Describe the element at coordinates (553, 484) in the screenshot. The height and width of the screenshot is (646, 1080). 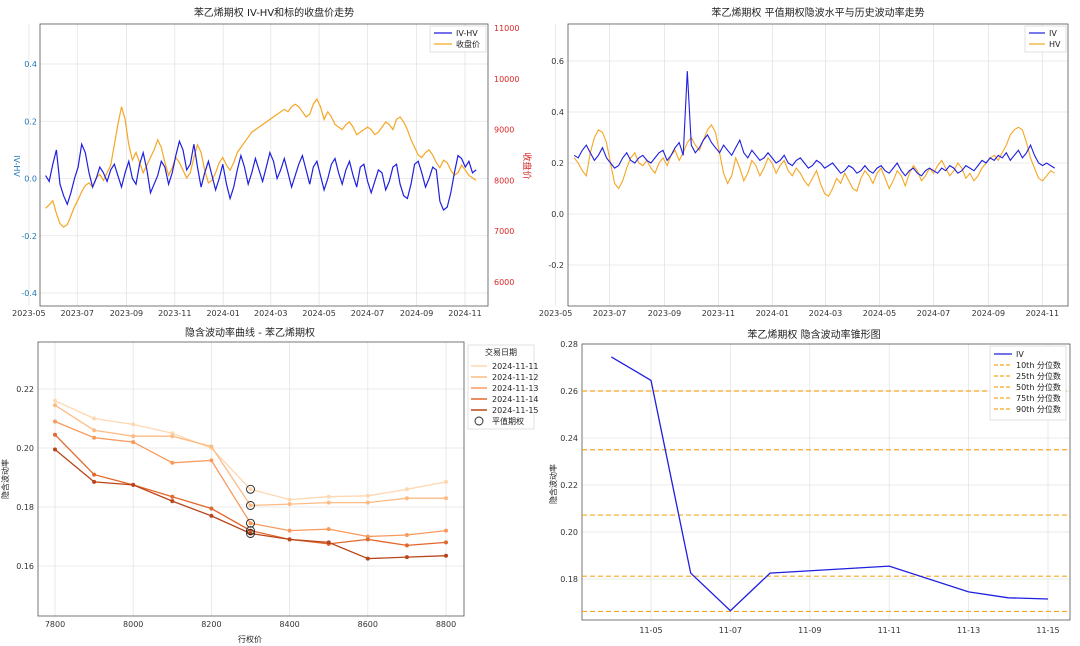
I see `chart-4-ylabel: 隐含波动率` at that location.